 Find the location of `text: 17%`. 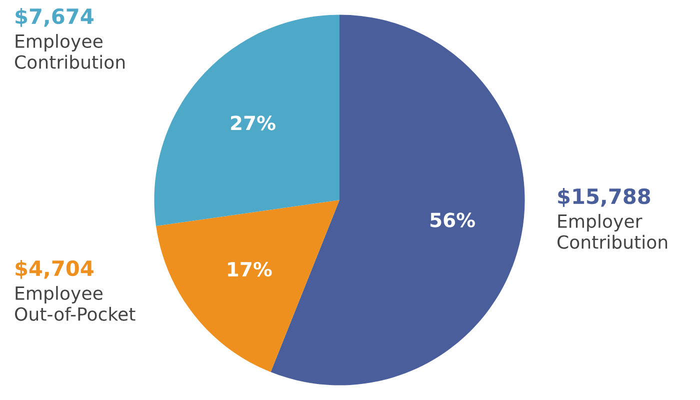

text: 17% is located at coordinates (250, 269).